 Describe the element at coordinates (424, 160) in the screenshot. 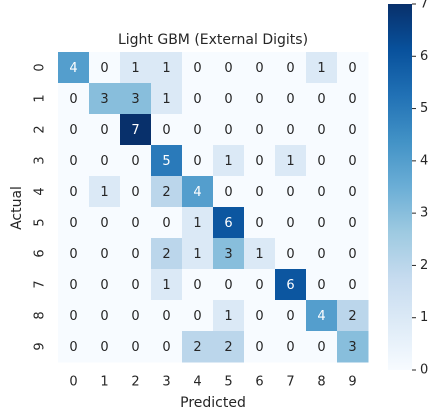

I see `colorbar-tick-label: 4` at that location.